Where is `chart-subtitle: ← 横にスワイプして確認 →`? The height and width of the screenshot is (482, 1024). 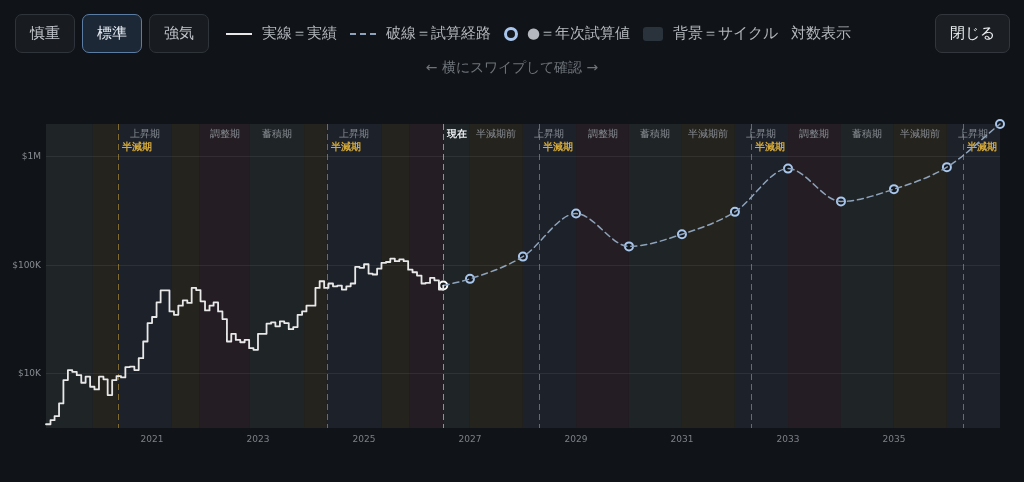
chart-subtitle: ← 横にスワイプして確認 → is located at coordinates (512, 68).